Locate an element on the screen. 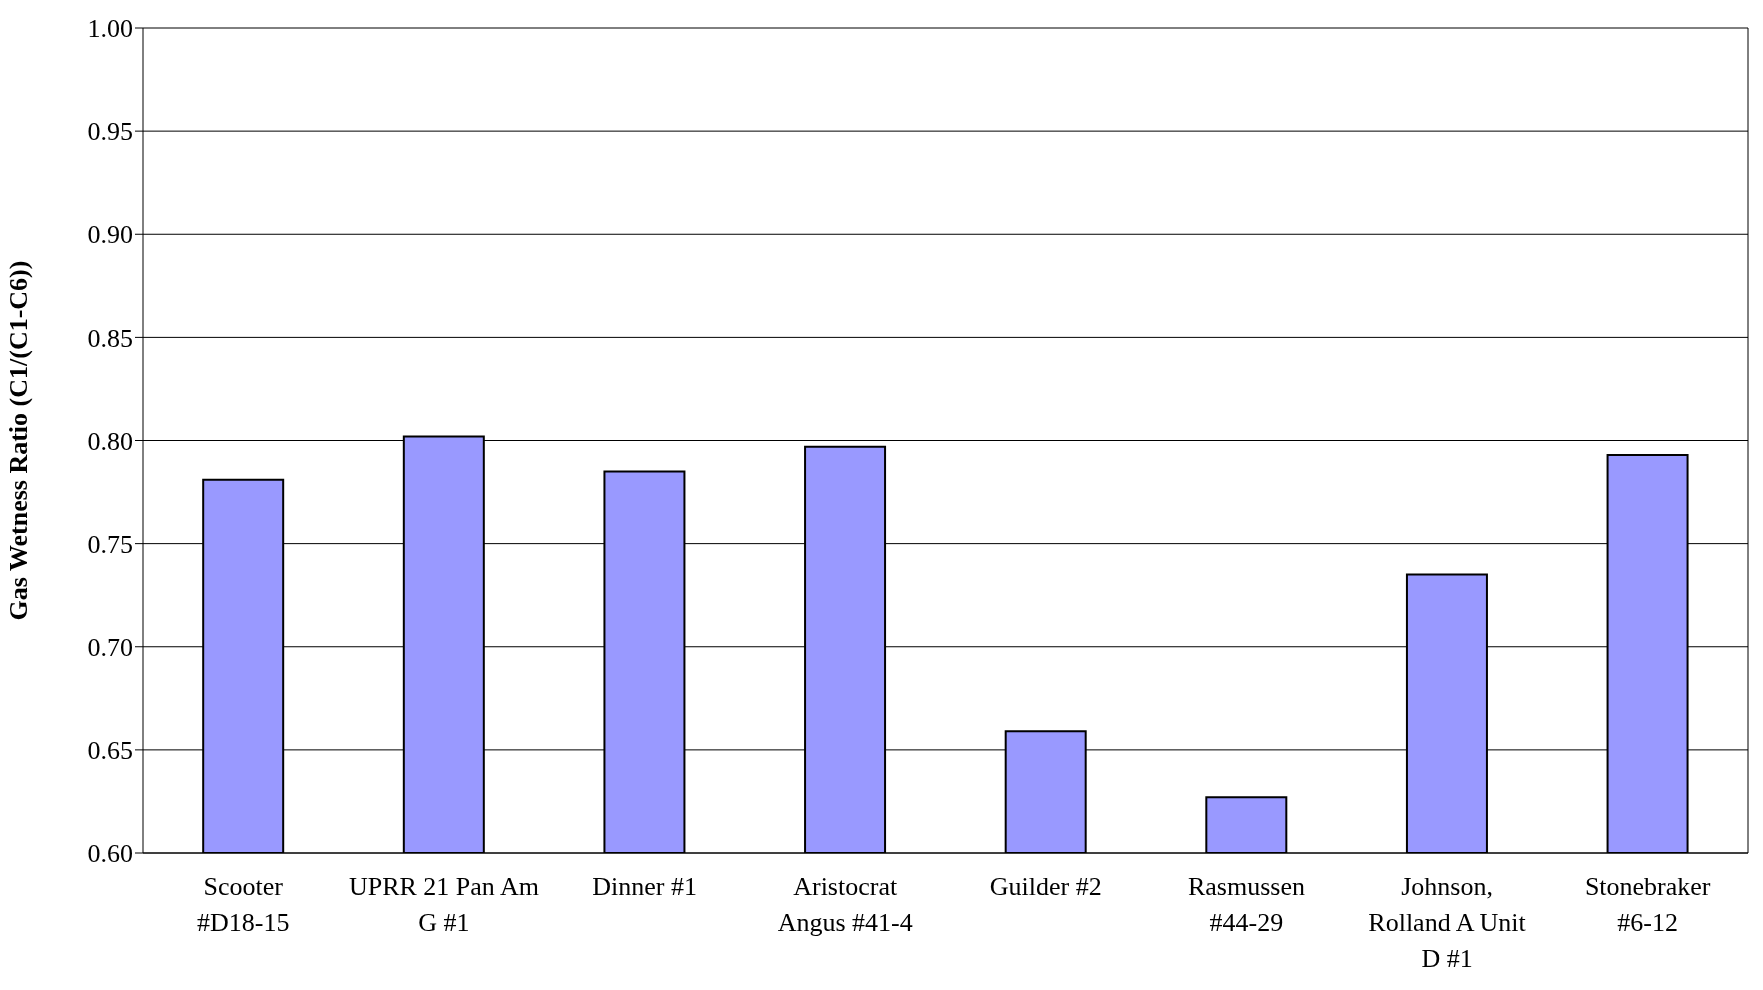 The width and height of the screenshot is (1763, 990). y-tick-label: 0.80 is located at coordinates (110, 441).